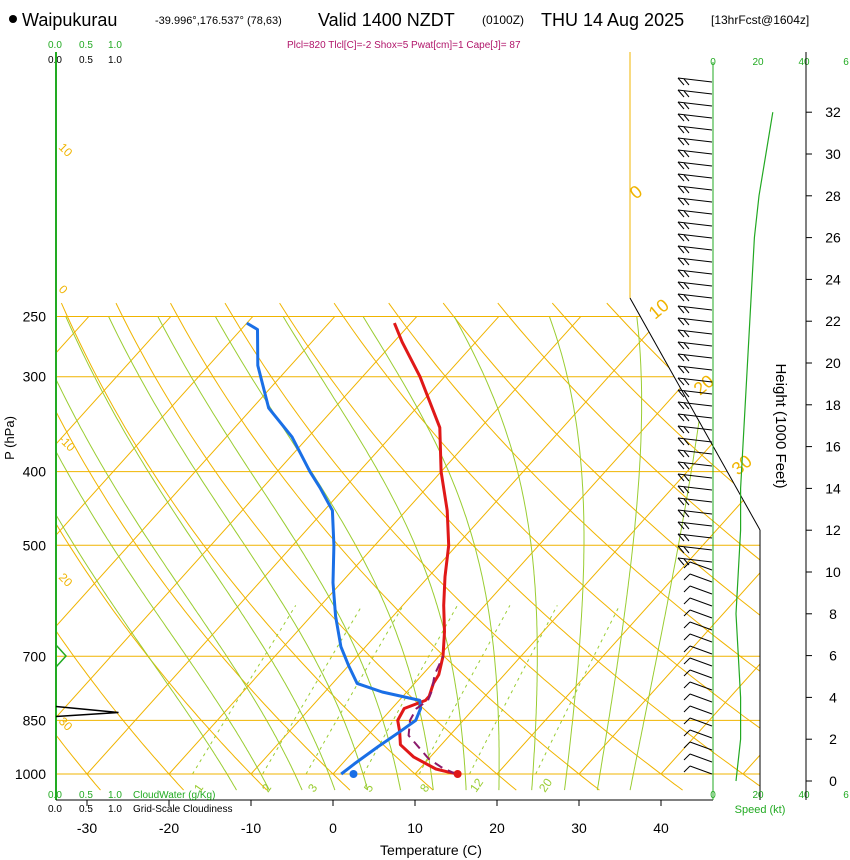 This screenshot has height=860, width=850. What do you see at coordinates (833, 363) in the screenshot?
I see `height-tick-label: 20` at bounding box center [833, 363].